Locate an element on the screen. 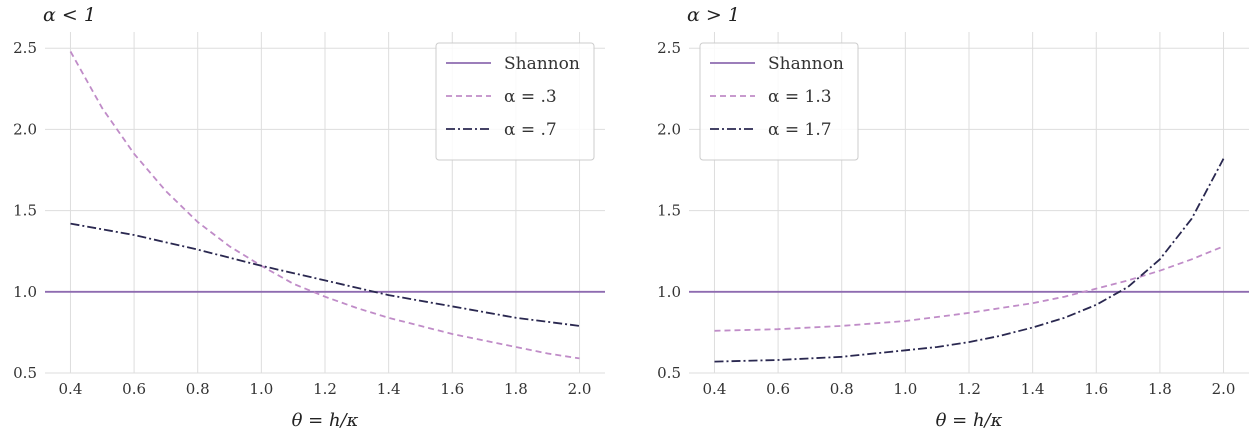  chart-2-legend-box is located at coordinates (779, 101).